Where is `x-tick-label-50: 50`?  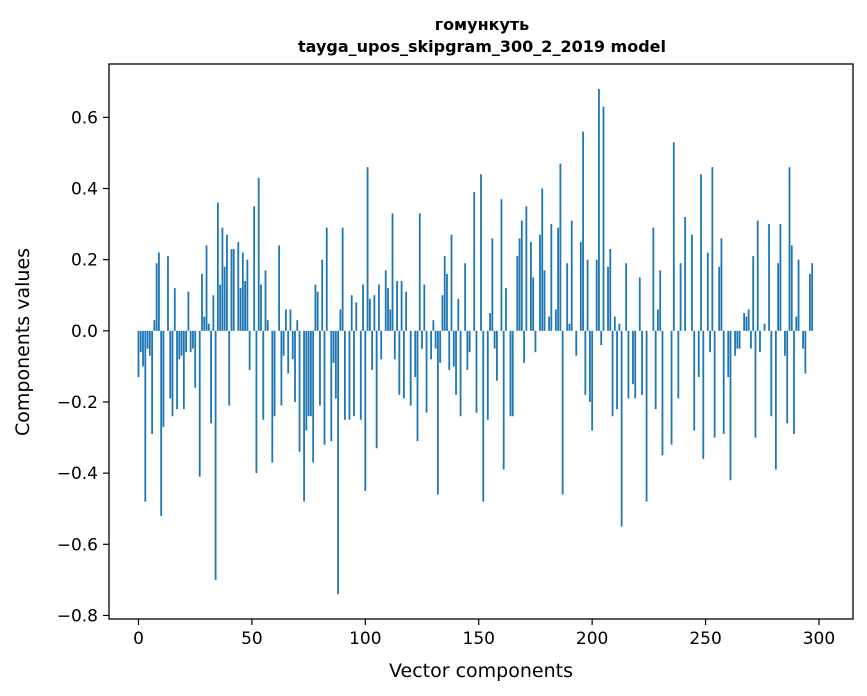
x-tick-label-50: 50 is located at coordinates (252, 639).